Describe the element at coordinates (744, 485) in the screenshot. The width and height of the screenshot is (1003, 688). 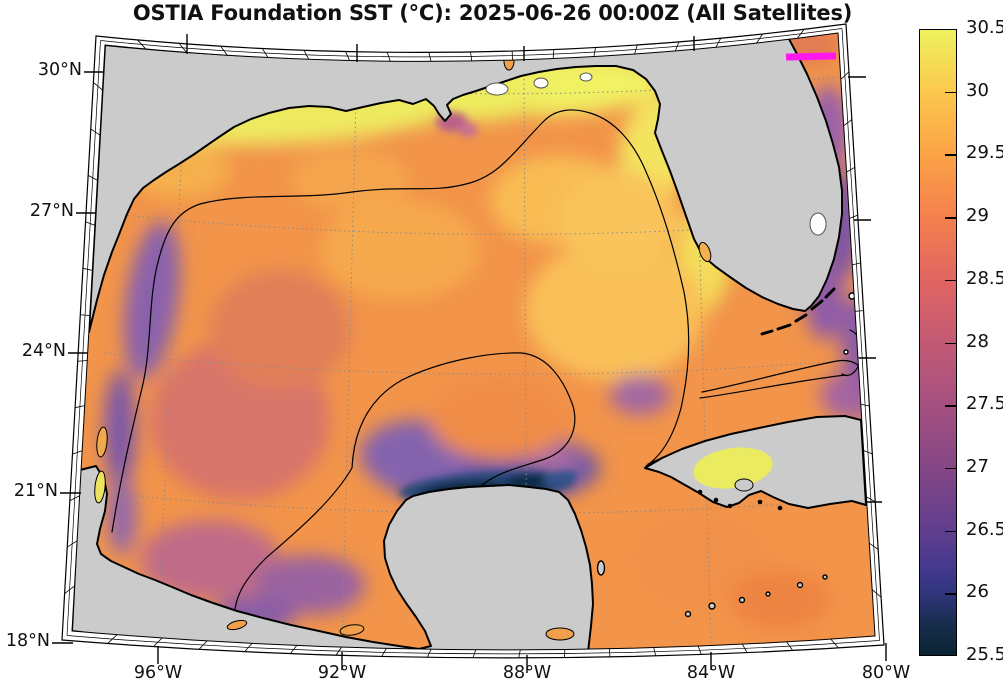
I see `isla-juventud` at that location.